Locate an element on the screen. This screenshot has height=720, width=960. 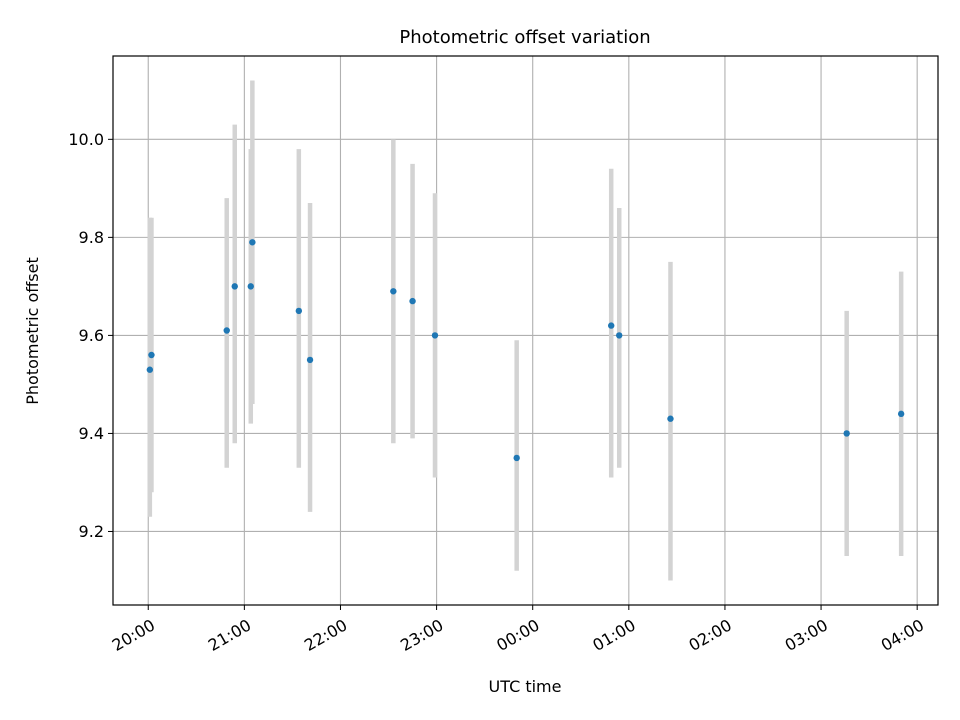
y-axis-label: Photometric offset is located at coordinates (32, 331).